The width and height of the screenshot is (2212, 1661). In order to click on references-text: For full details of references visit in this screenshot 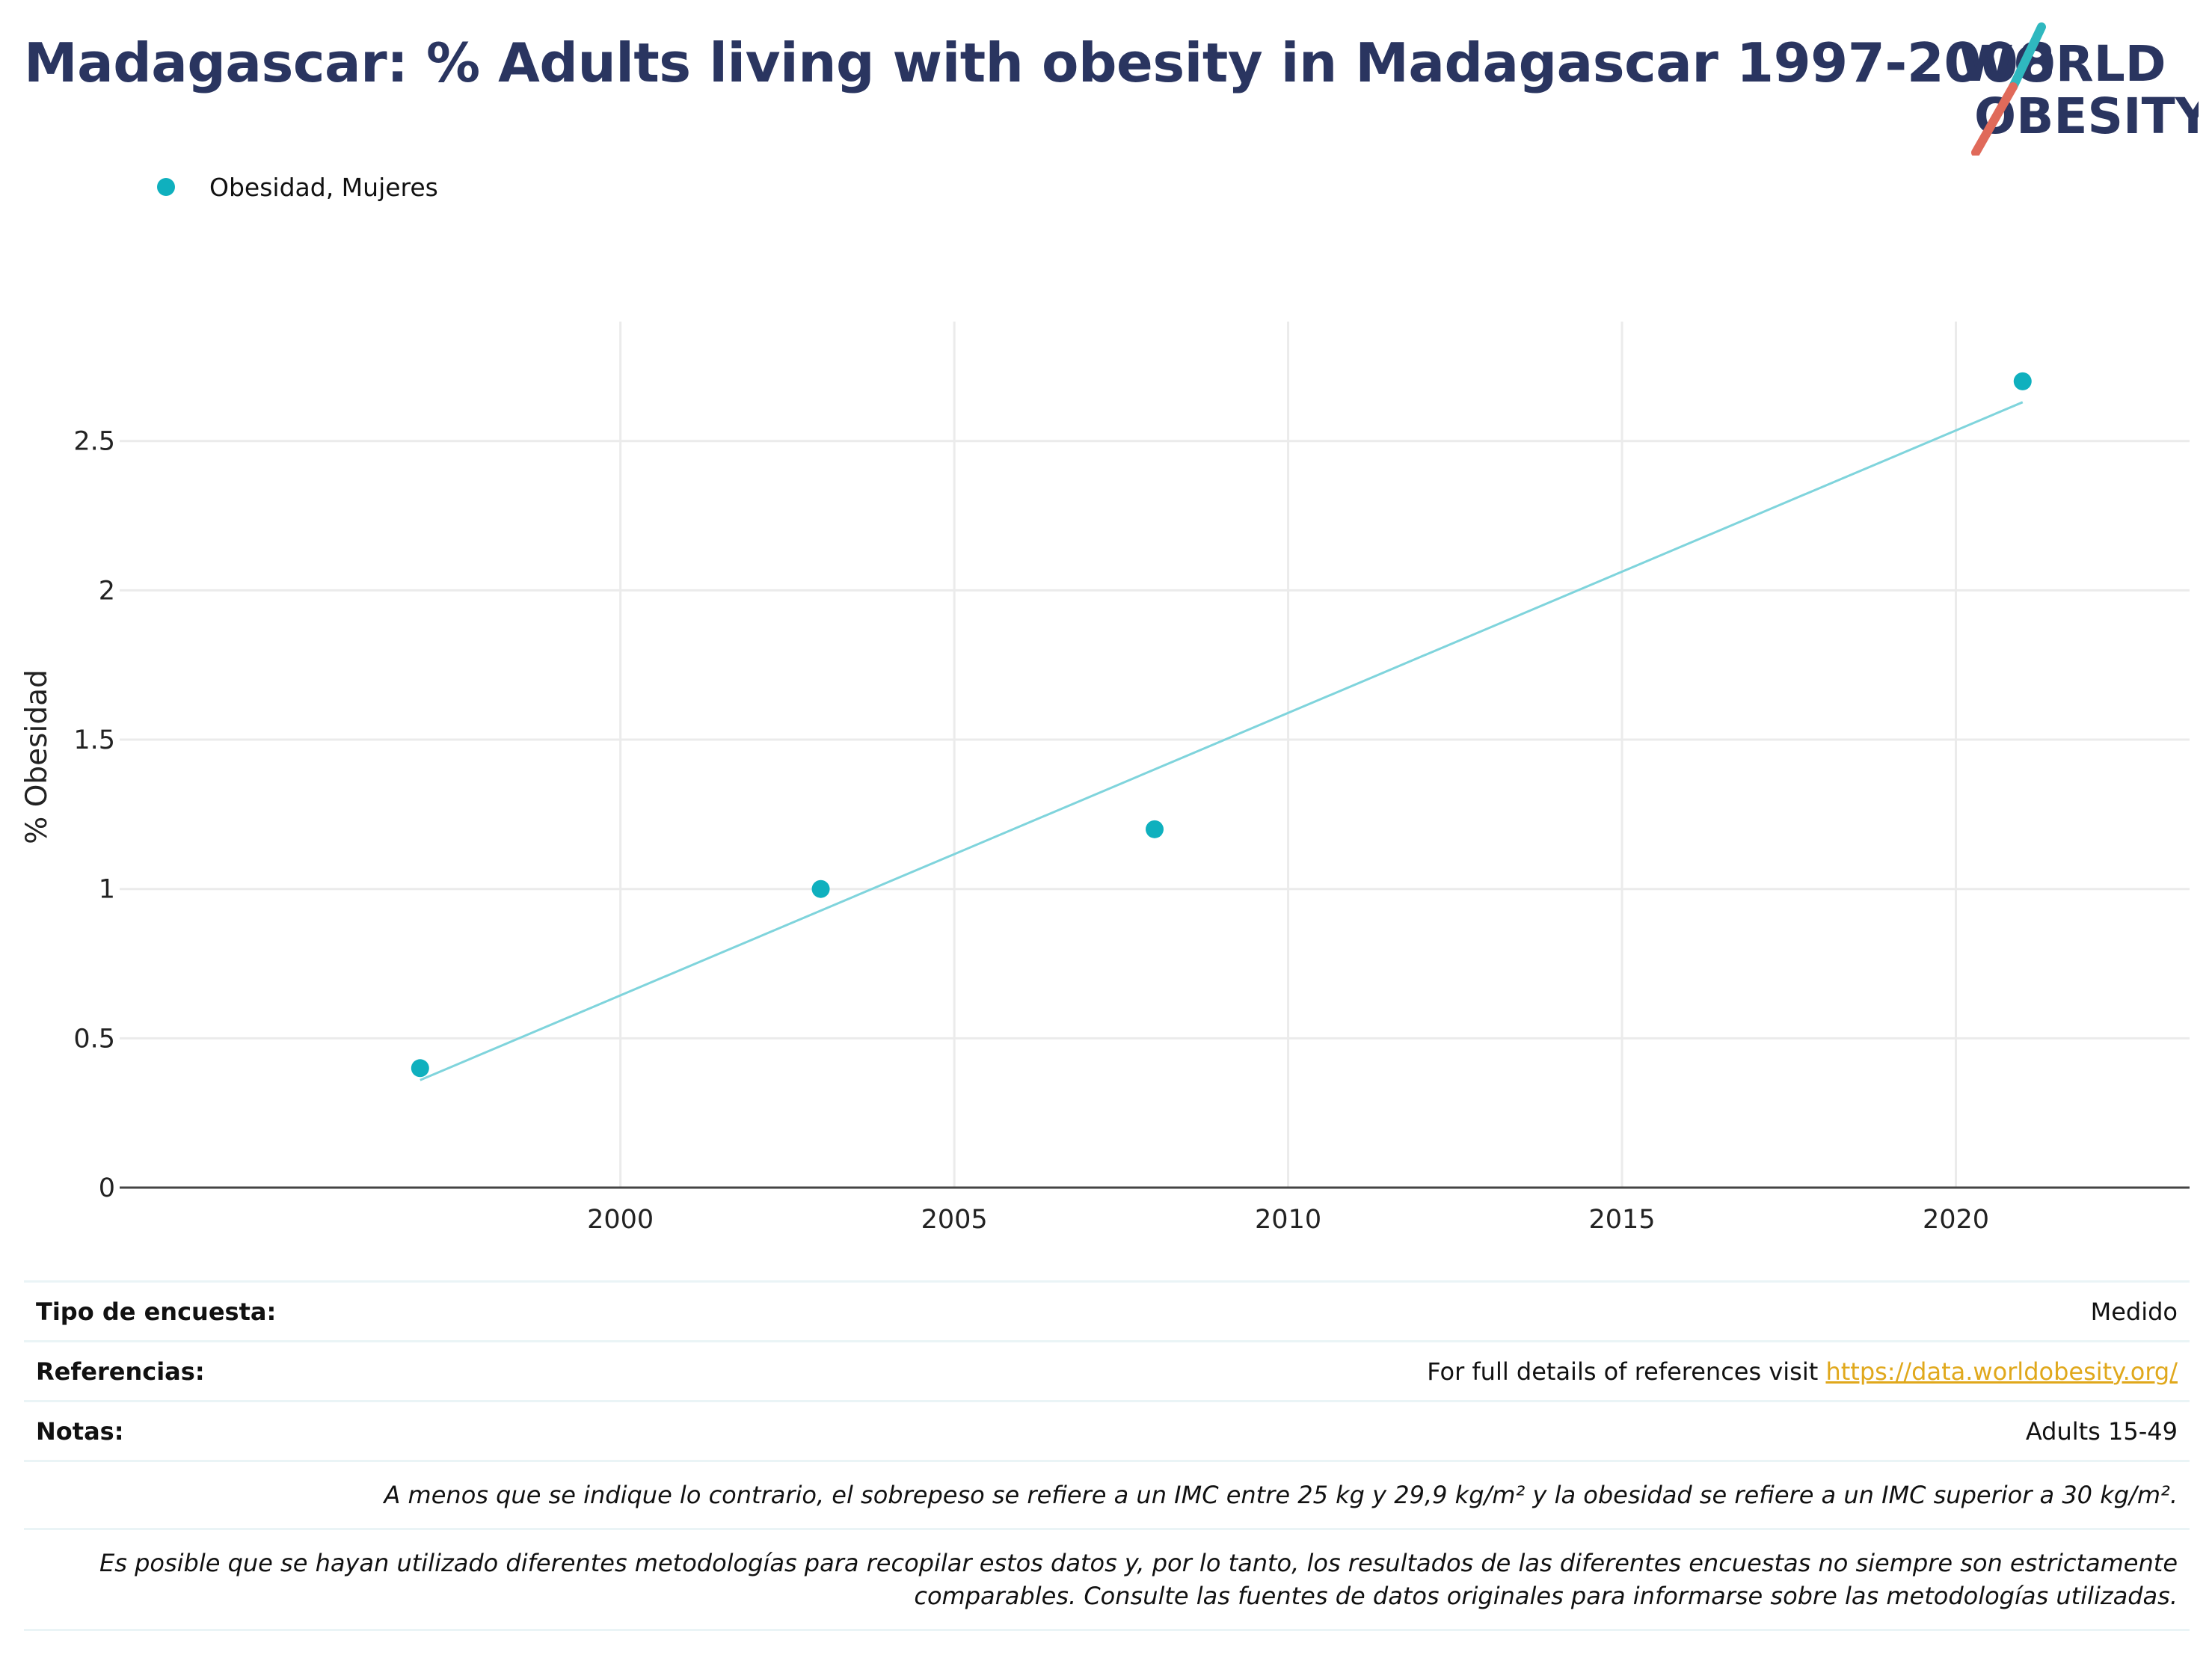, I will do `click(1626, 1372)`.